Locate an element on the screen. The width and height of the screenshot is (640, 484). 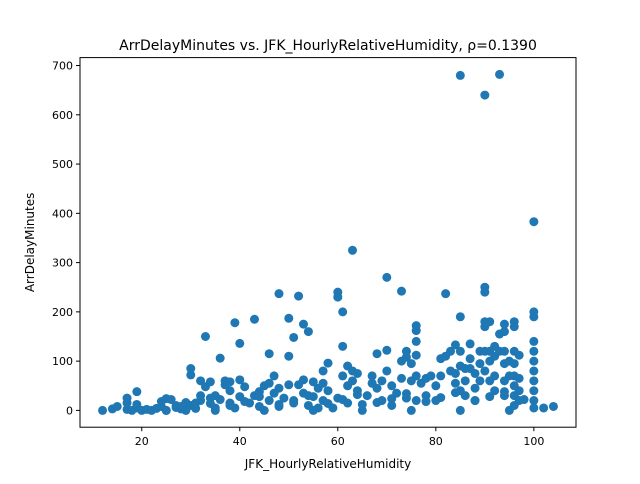
x-tick-label: 100 is located at coordinates (533, 441).